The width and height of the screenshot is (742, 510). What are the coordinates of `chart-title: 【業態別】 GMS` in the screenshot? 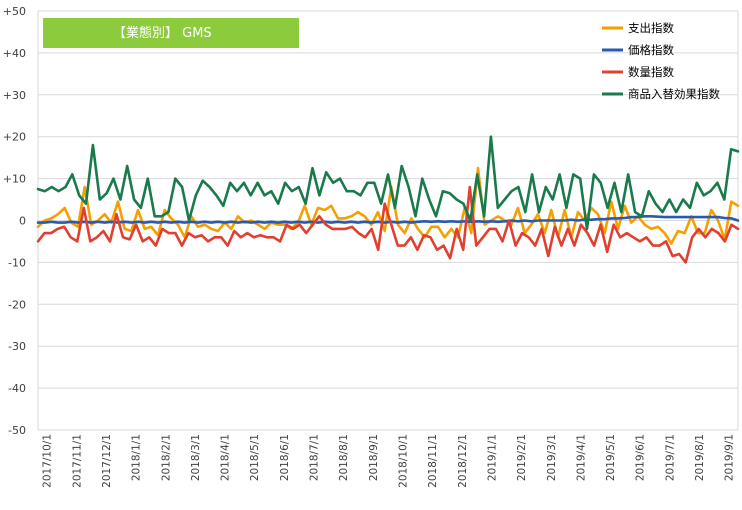 It's located at (162, 33).